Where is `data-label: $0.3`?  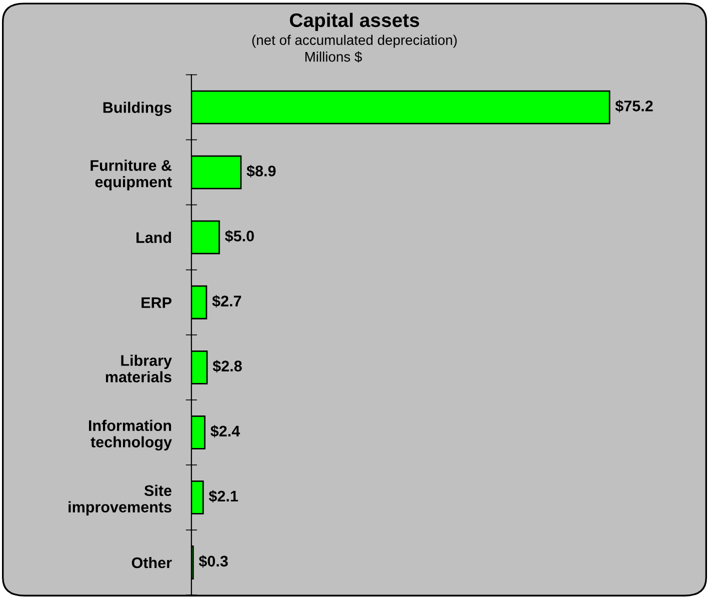
data-label: $0.3 is located at coordinates (213, 561).